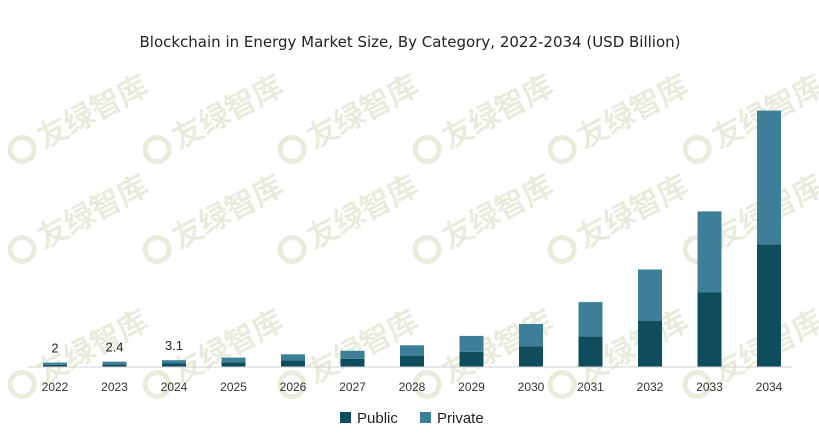 The width and height of the screenshot is (819, 434). What do you see at coordinates (590, 387) in the screenshot?
I see `x-tick-label: 2031` at bounding box center [590, 387].